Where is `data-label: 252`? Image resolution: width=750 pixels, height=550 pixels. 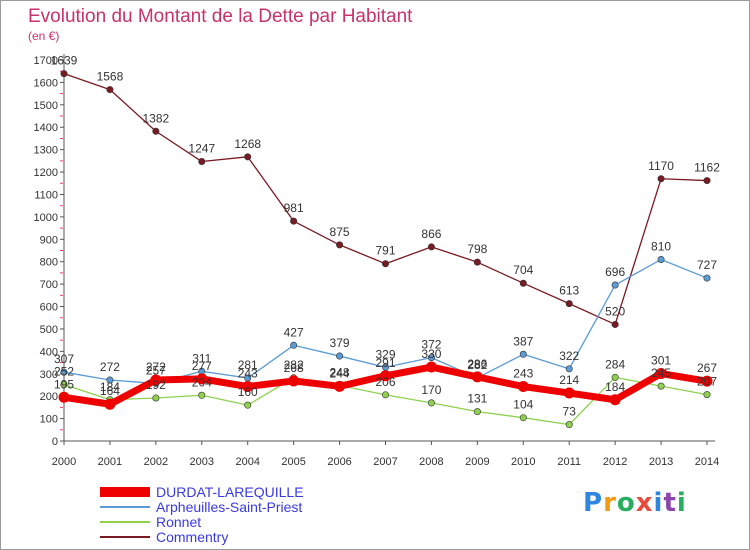 data-label: 252 is located at coordinates (64, 372).